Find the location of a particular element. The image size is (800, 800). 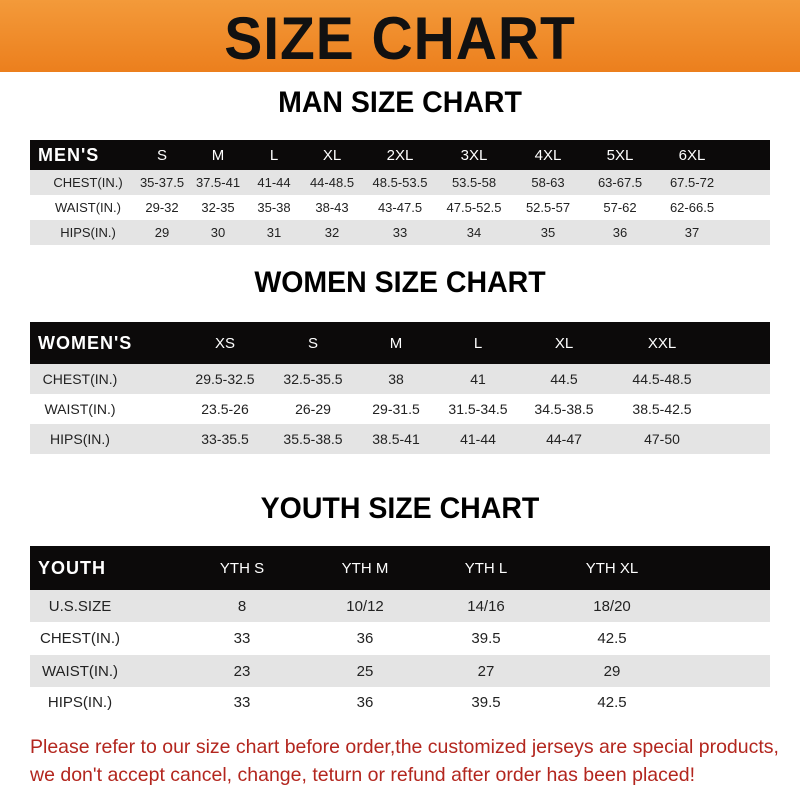

measurement-cell: 34 is located at coordinates (474, 232).